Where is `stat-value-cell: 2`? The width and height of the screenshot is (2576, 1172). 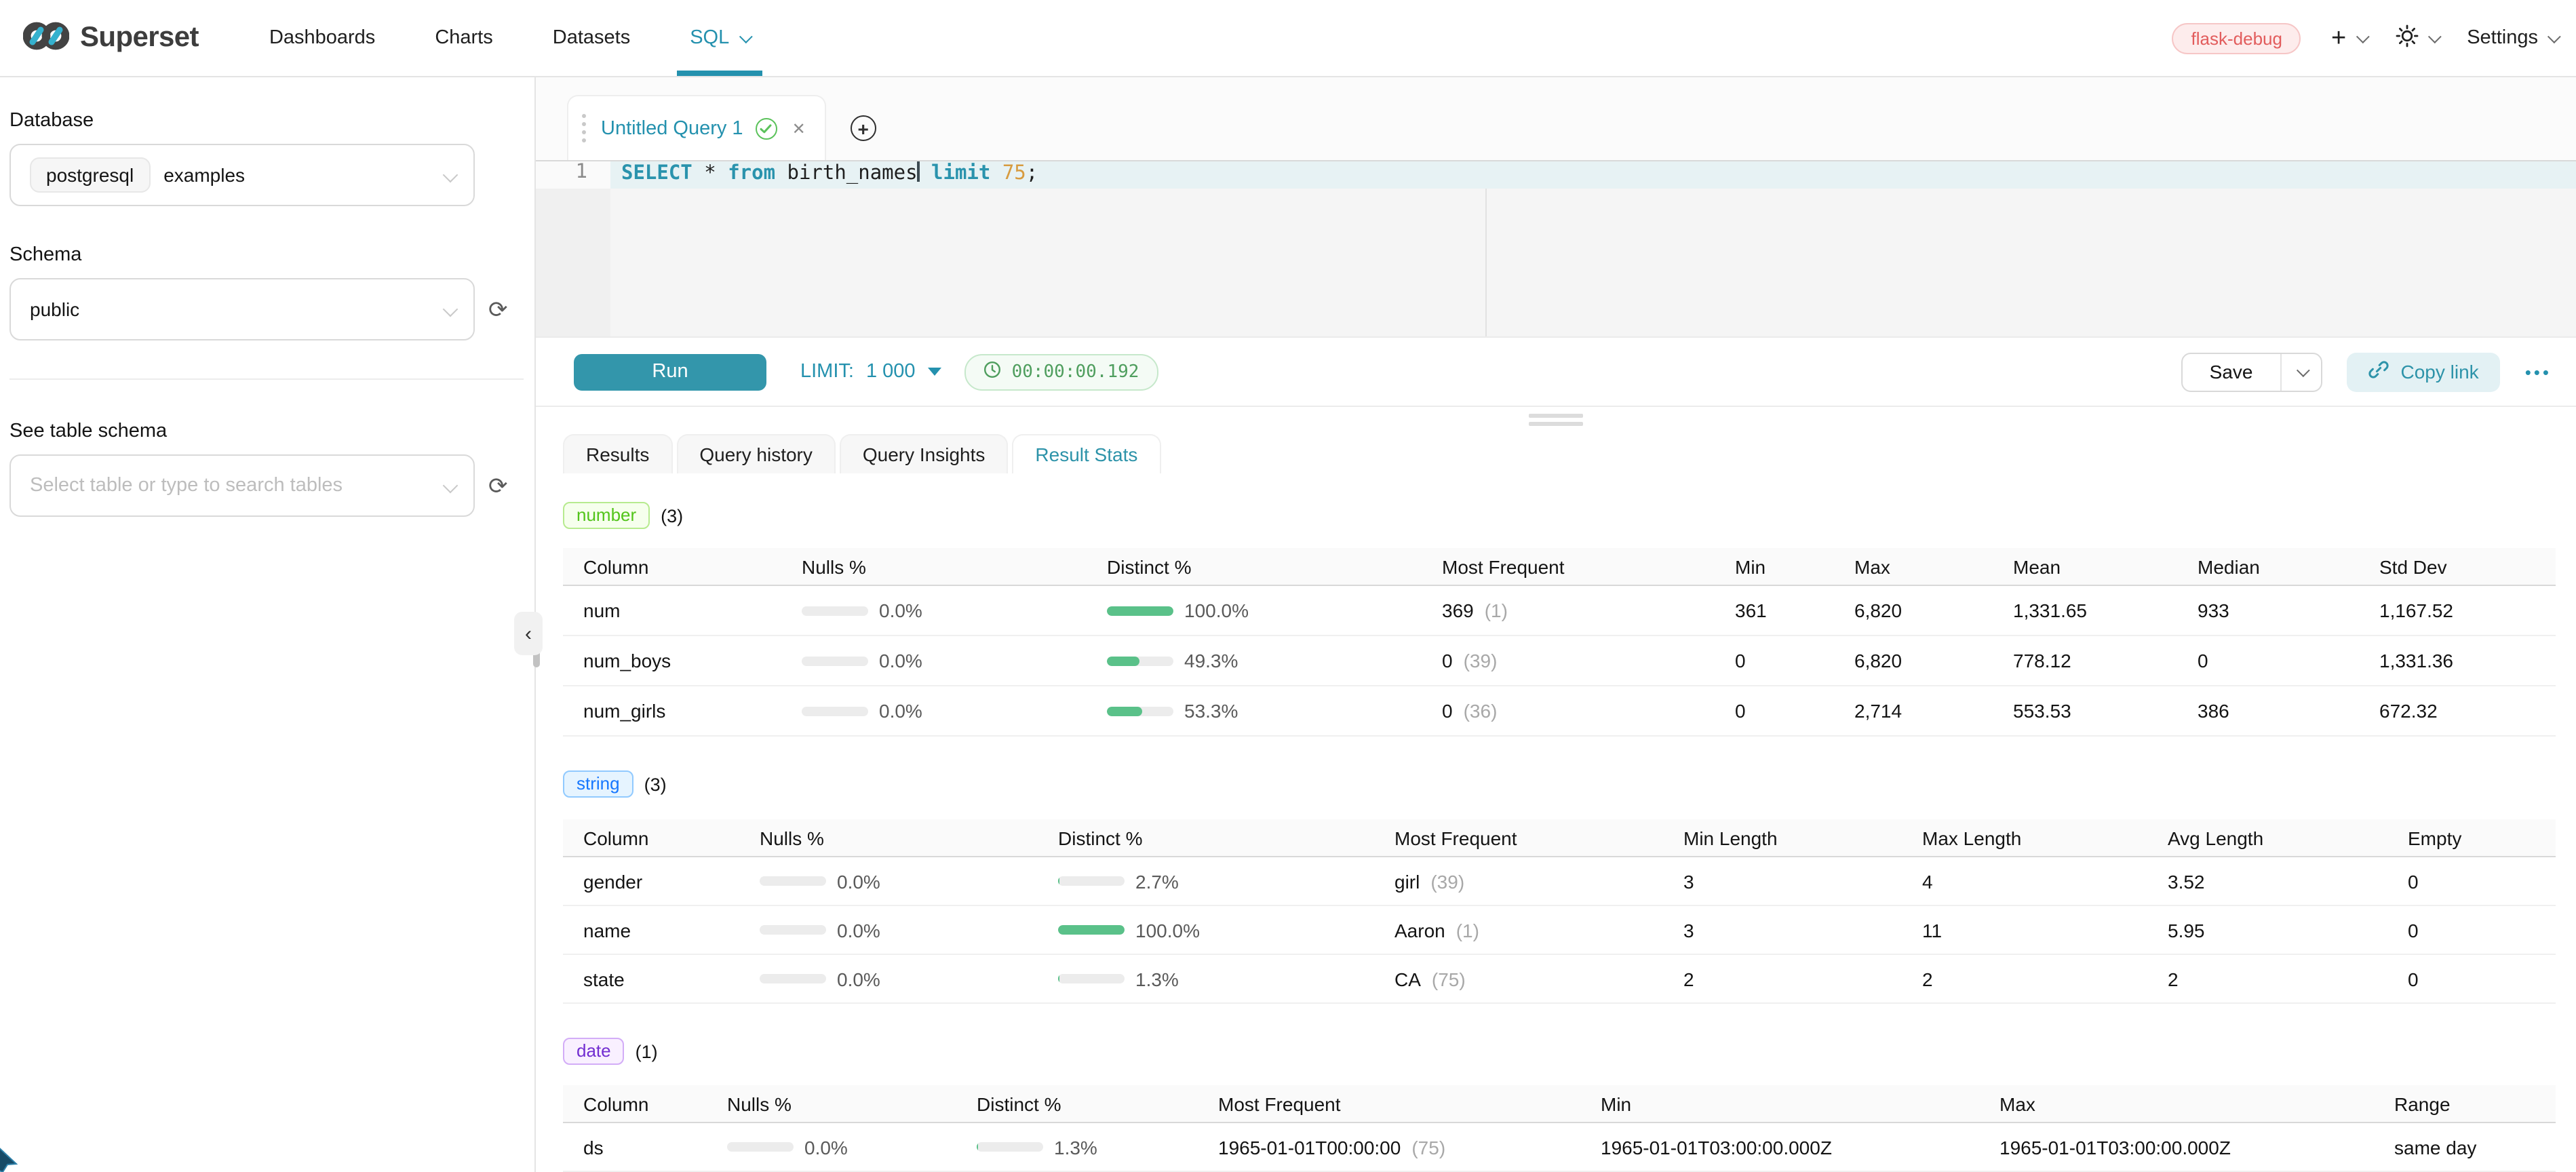 stat-value-cell: 2 is located at coordinates (1927, 979).